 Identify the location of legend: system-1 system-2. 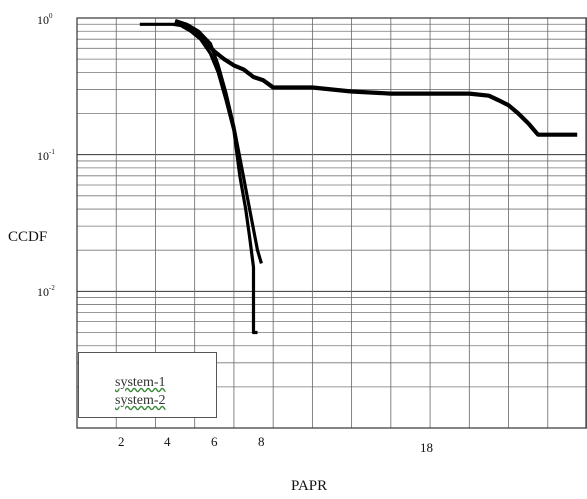
(147, 385).